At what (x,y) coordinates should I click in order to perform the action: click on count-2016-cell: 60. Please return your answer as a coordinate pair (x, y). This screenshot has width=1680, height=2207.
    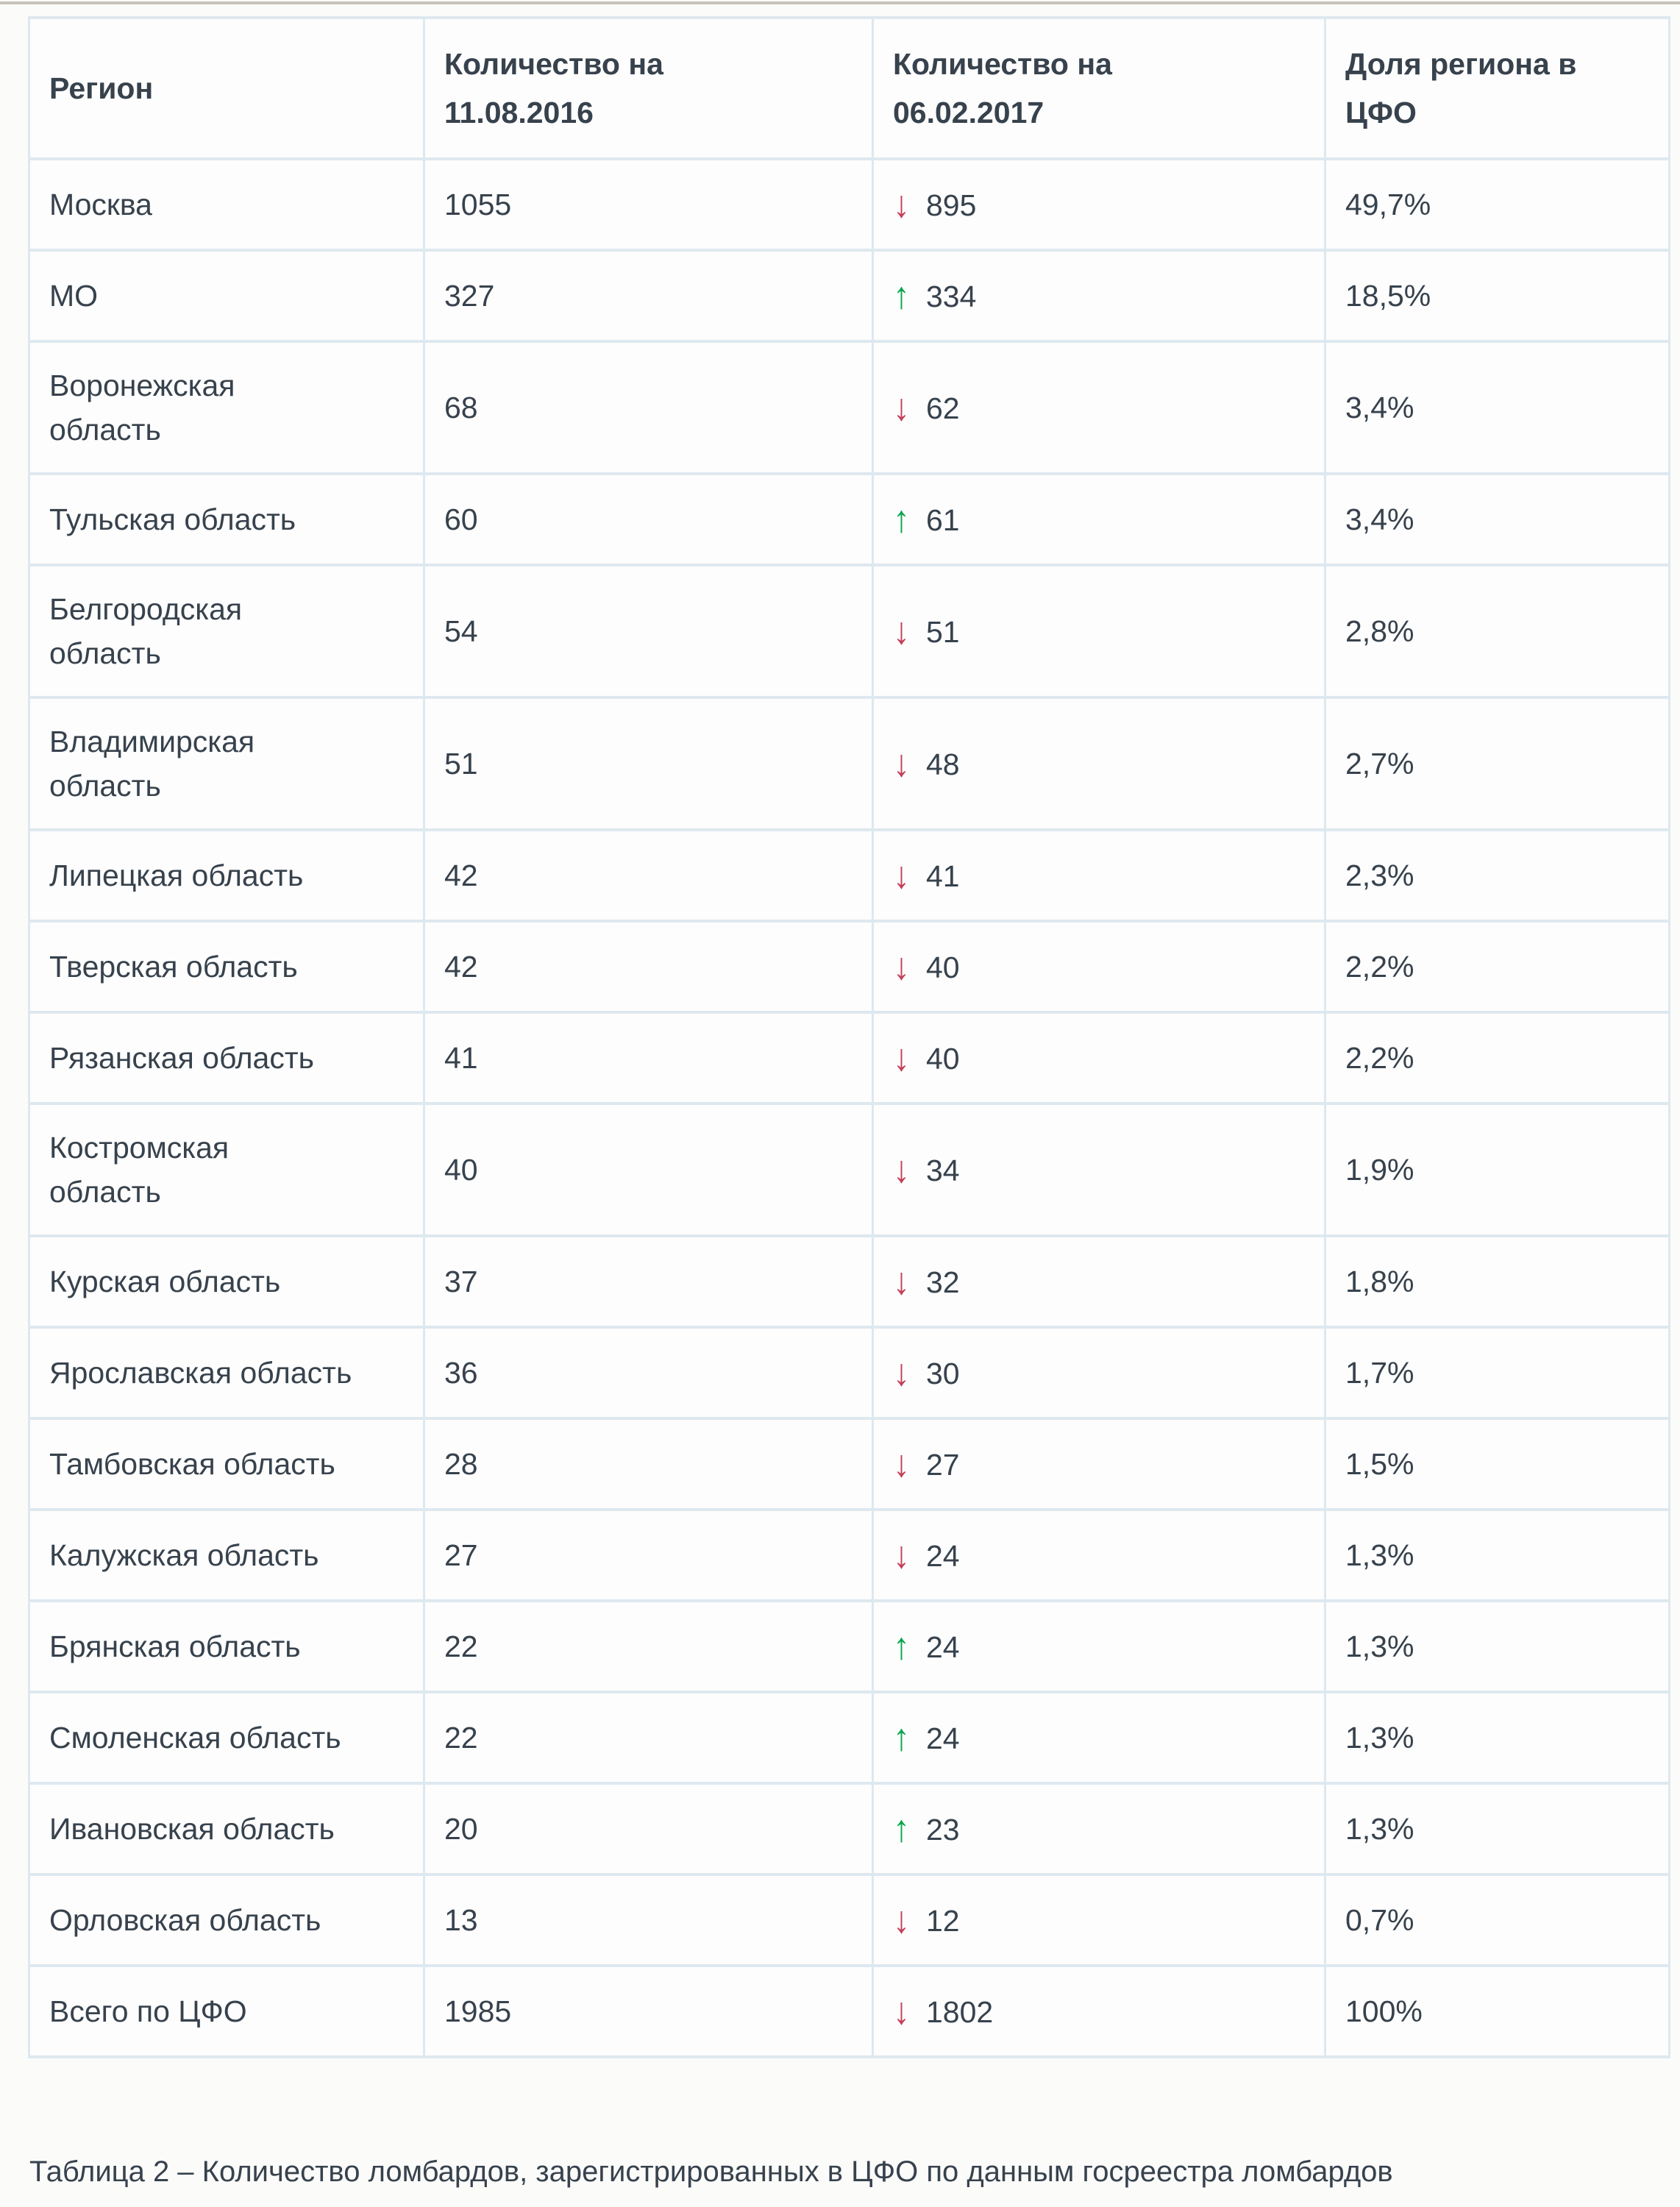
    Looking at the image, I should click on (649, 519).